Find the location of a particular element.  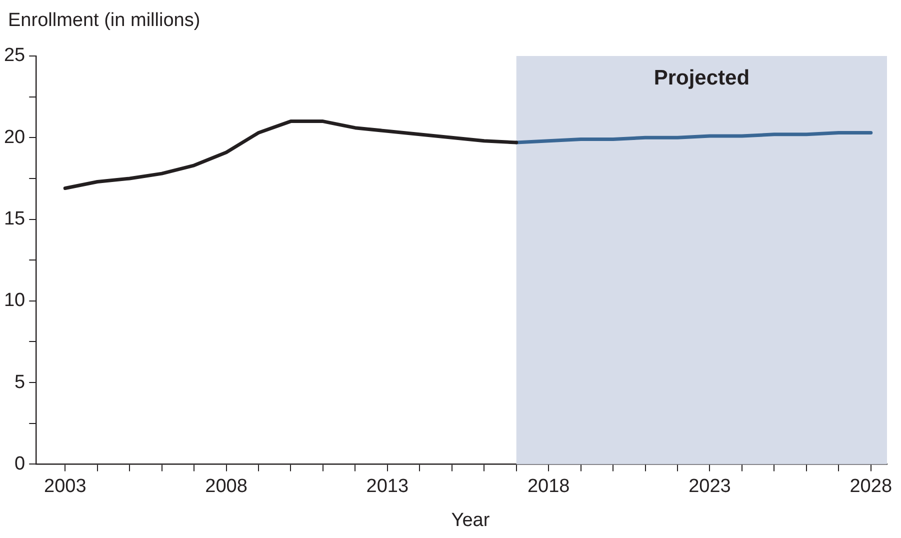

x-tick-label: 2018 is located at coordinates (548, 486).